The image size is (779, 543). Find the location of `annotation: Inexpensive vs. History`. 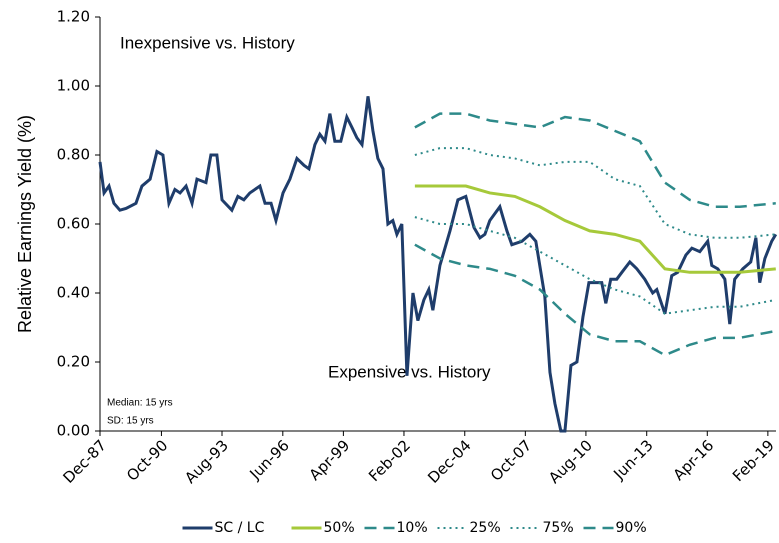

annotation: Inexpensive vs. History is located at coordinates (207, 42).